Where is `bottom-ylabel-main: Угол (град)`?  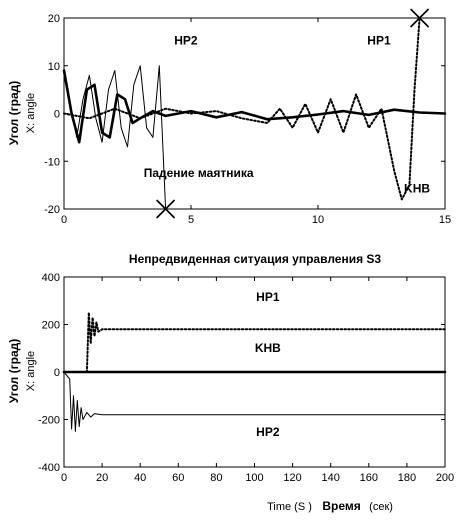
bottom-ylabel-main: Угол (град) is located at coordinates (14, 371).